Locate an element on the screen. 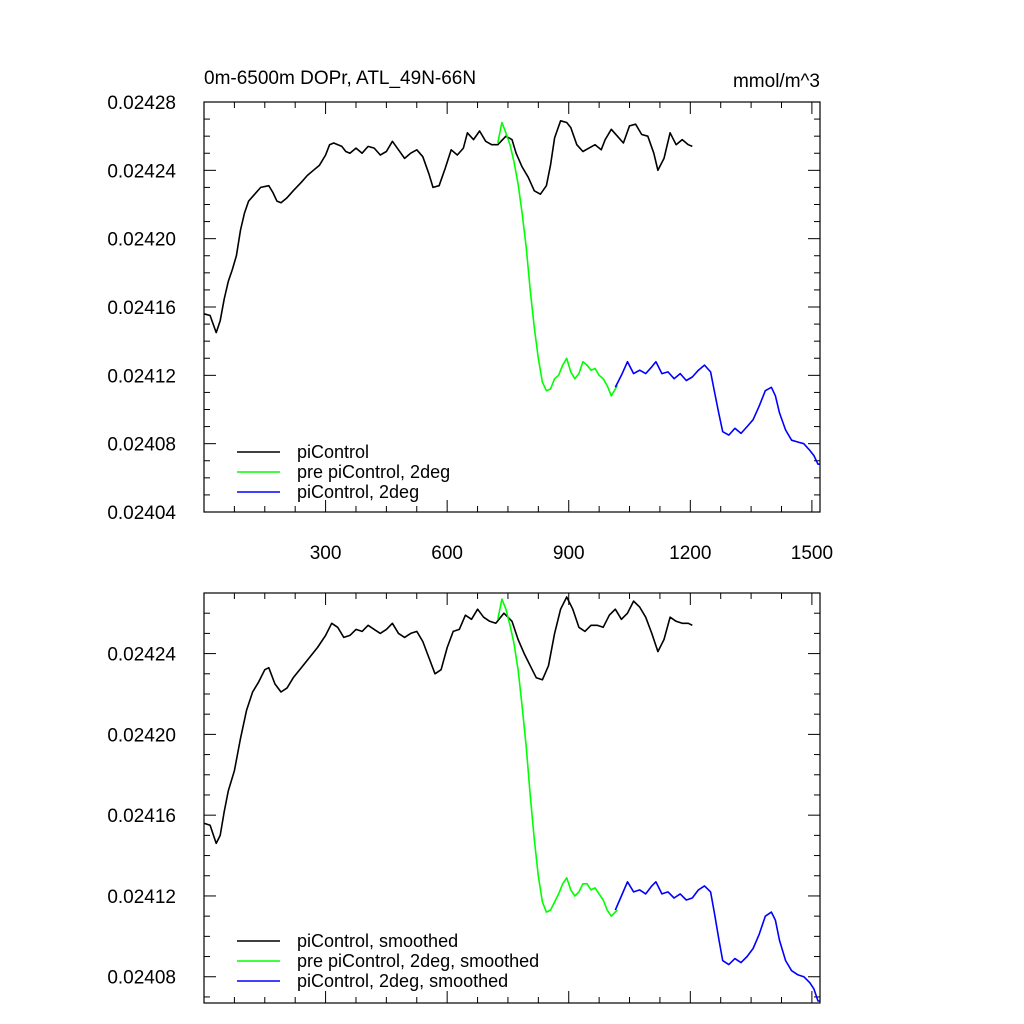 The width and height of the screenshot is (1024, 1024). x-tick-label: 1200 is located at coordinates (690, 553).